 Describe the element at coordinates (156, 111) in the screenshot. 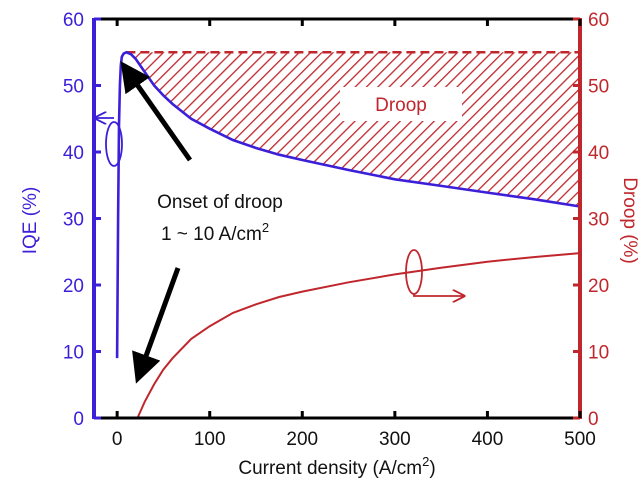

I see `onset-arrow-up` at that location.